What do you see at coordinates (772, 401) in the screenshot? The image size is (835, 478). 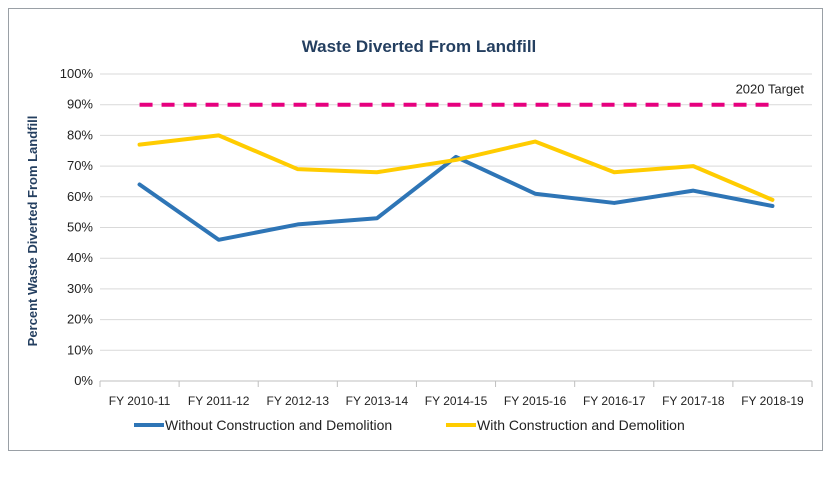 I see `x-tick-label: FY 2018-19` at bounding box center [772, 401].